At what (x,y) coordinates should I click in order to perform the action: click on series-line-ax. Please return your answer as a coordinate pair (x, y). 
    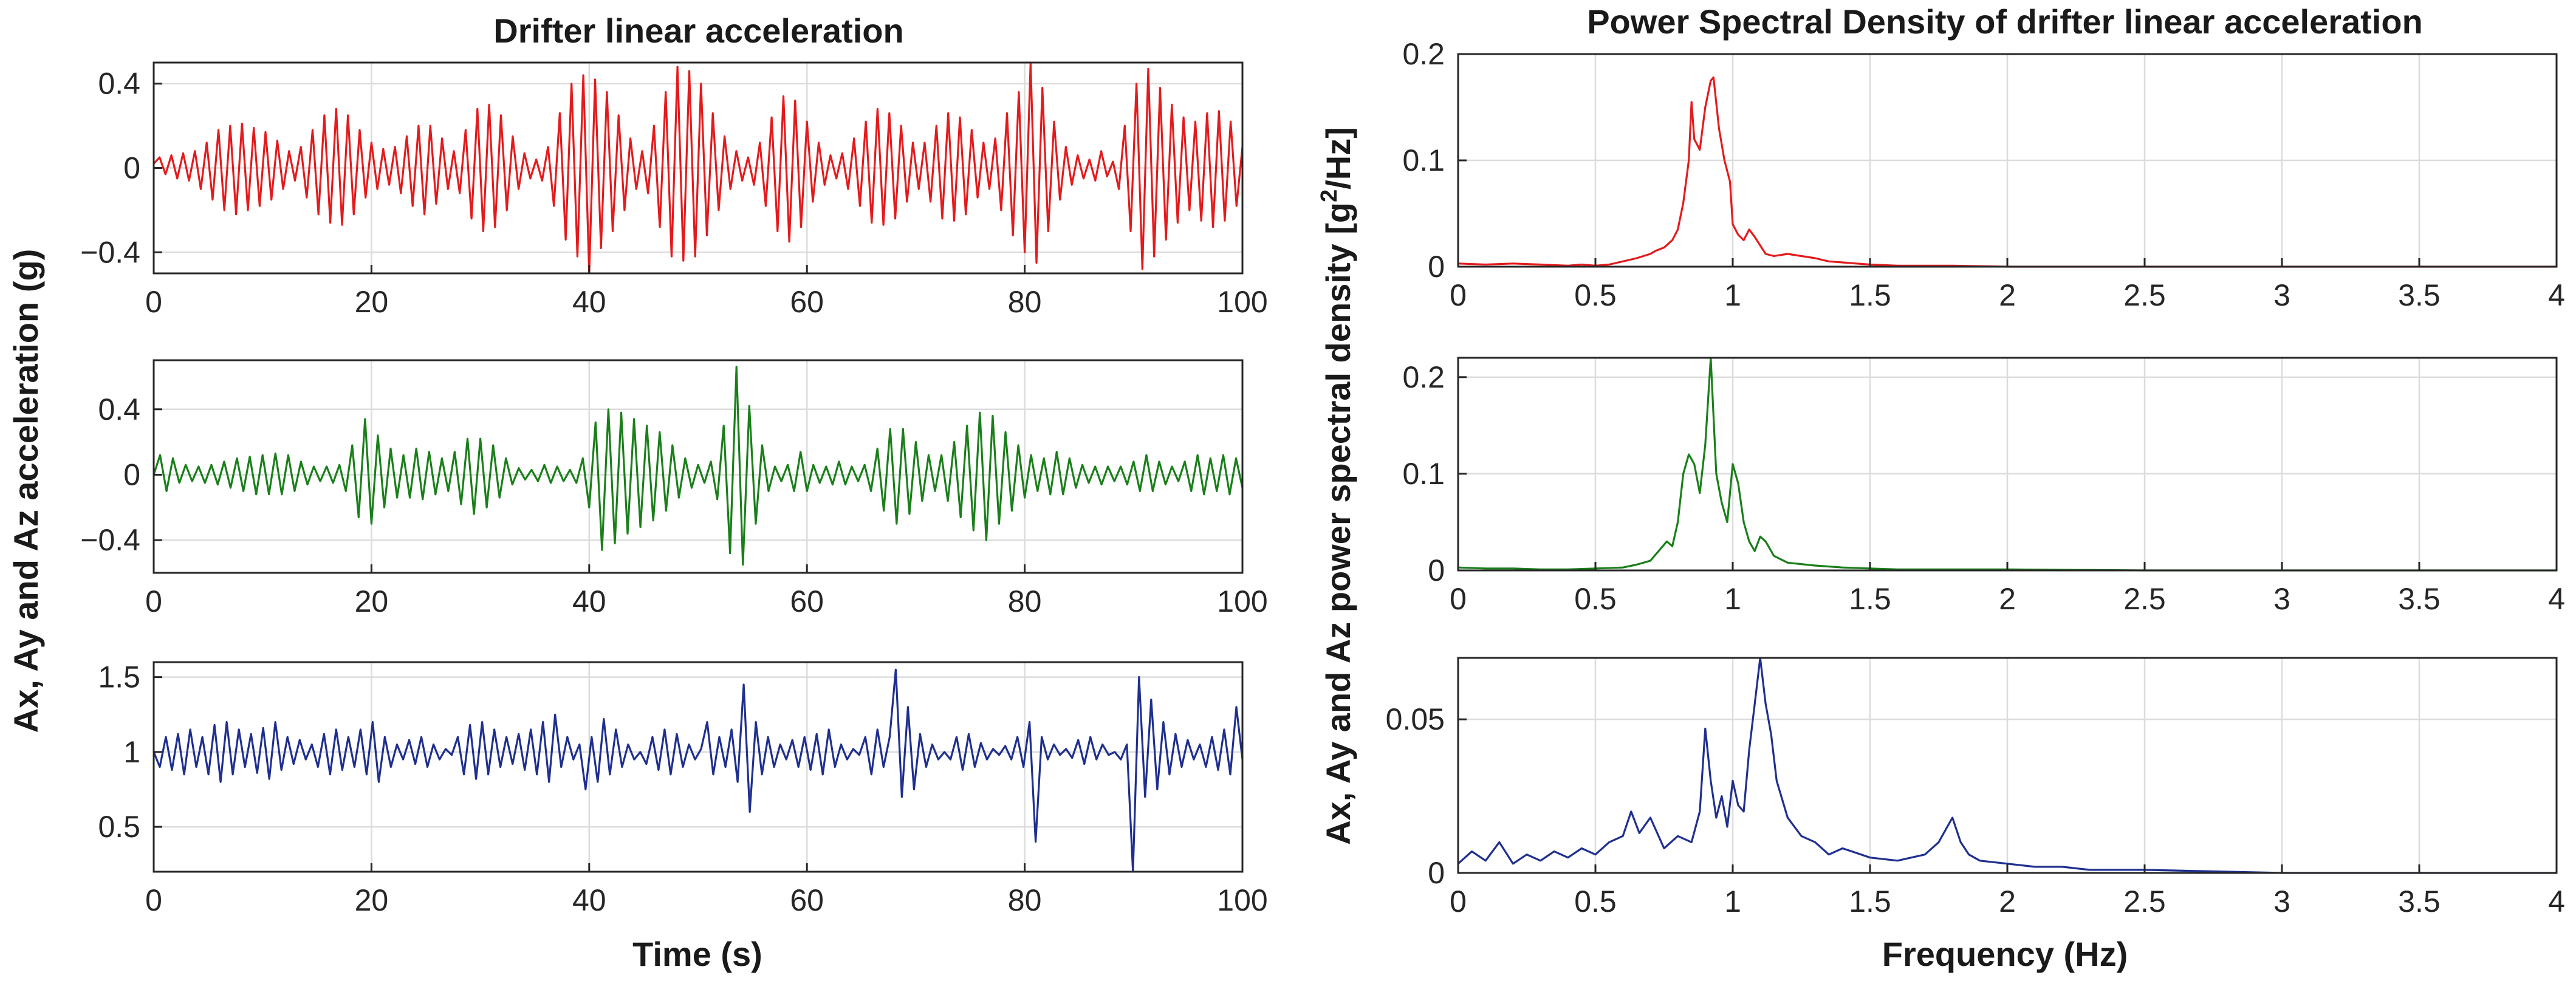
    Looking at the image, I should click on (698, 168).